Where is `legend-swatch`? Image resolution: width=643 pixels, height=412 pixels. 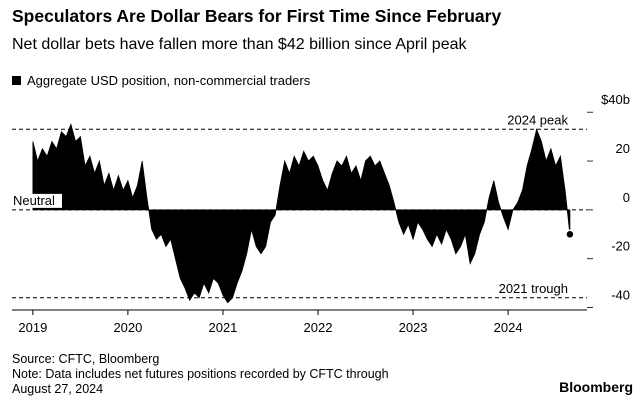
legend-swatch is located at coordinates (16, 80).